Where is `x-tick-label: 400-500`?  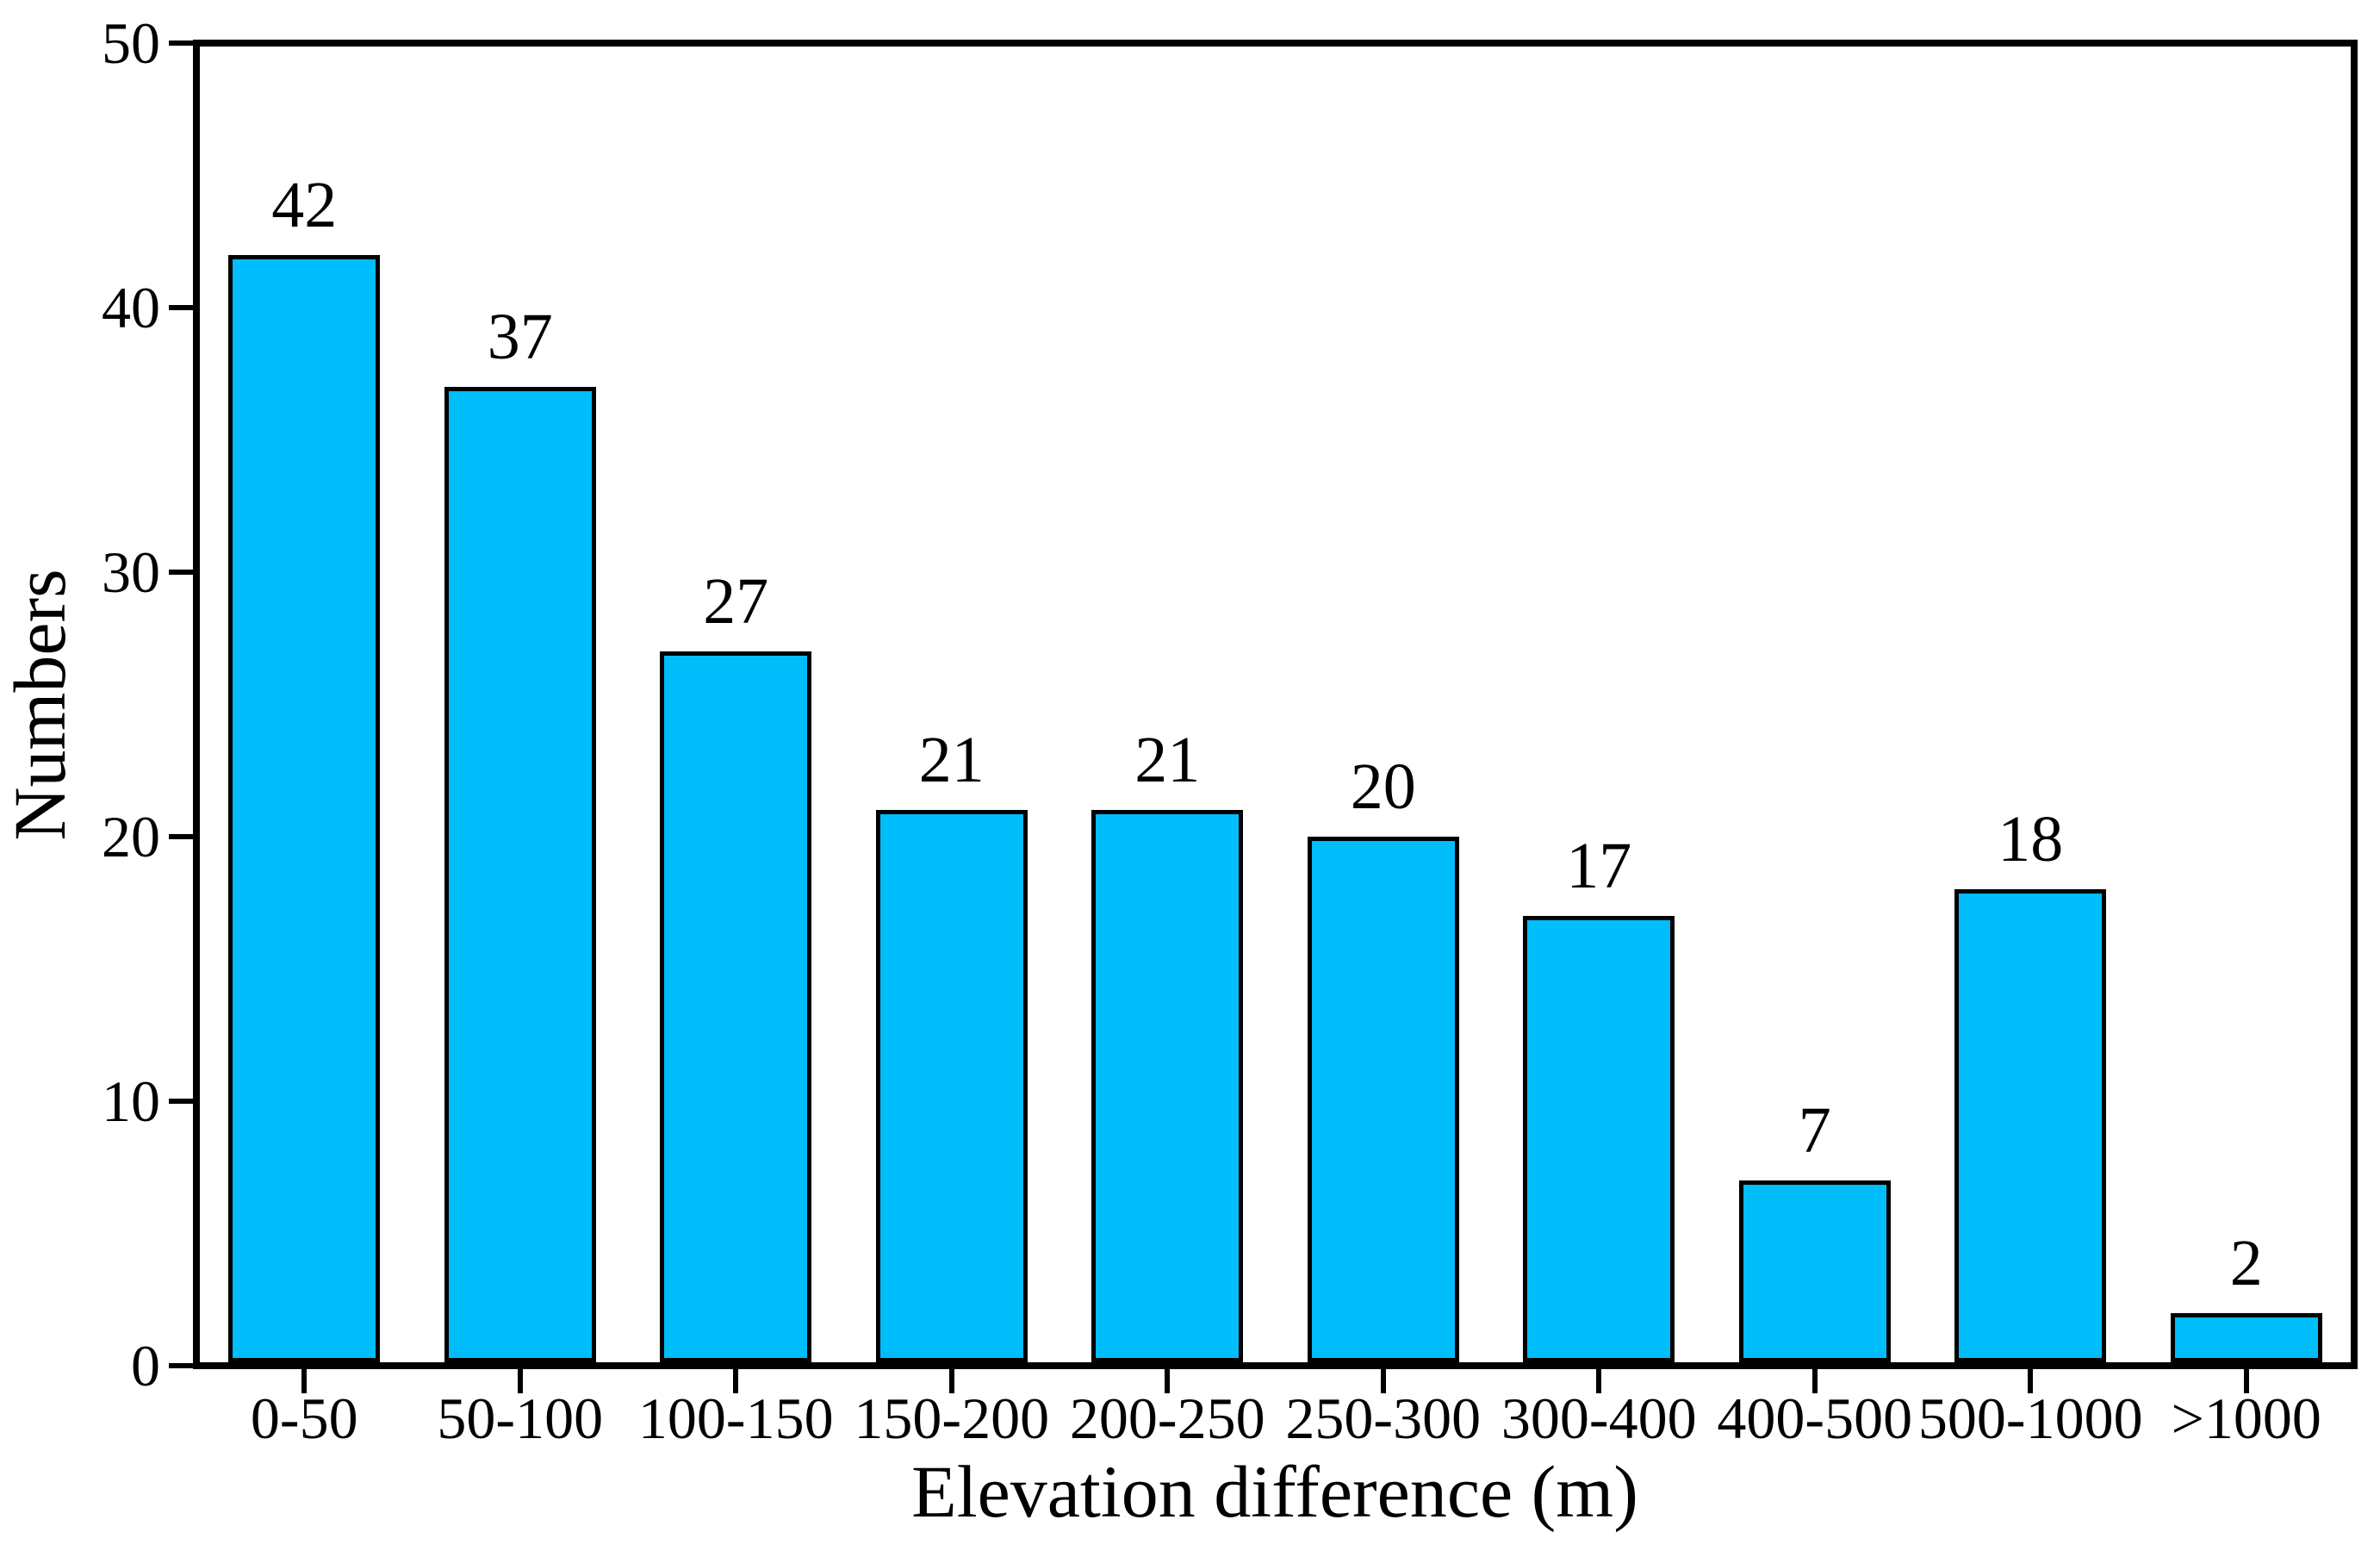 x-tick-label: 400-500 is located at coordinates (1815, 1418).